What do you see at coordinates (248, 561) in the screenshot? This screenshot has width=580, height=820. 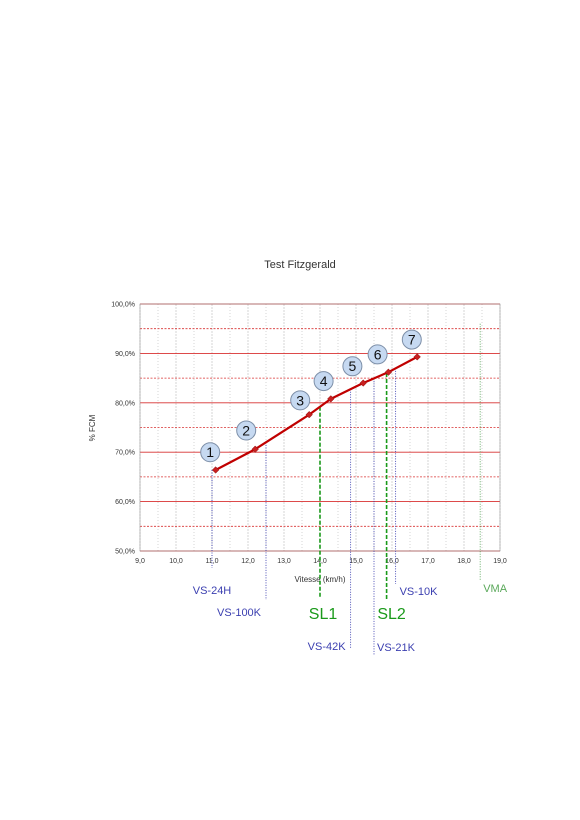 I see `x-tick-label: 12,0` at bounding box center [248, 561].